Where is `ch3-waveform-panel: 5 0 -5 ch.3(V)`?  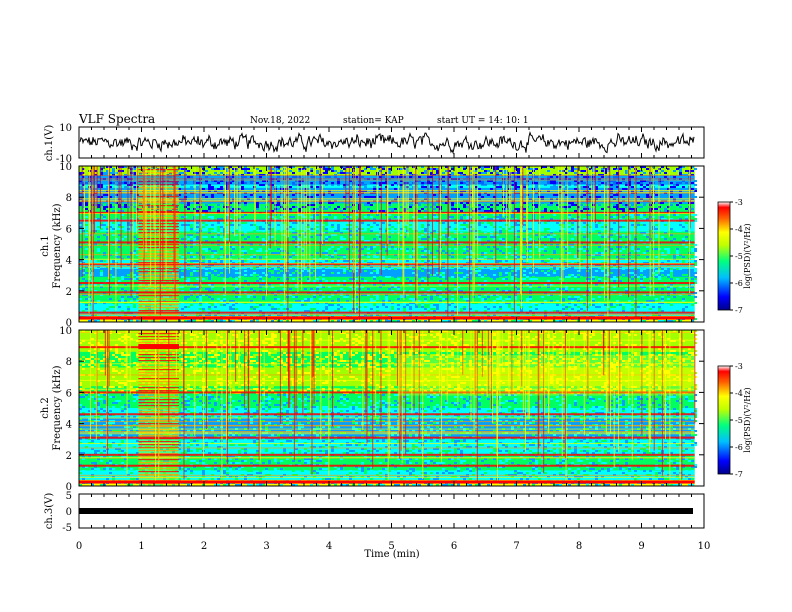
ch3-waveform-panel: 5 0 -5 ch.3(V) is located at coordinates (374, 512).